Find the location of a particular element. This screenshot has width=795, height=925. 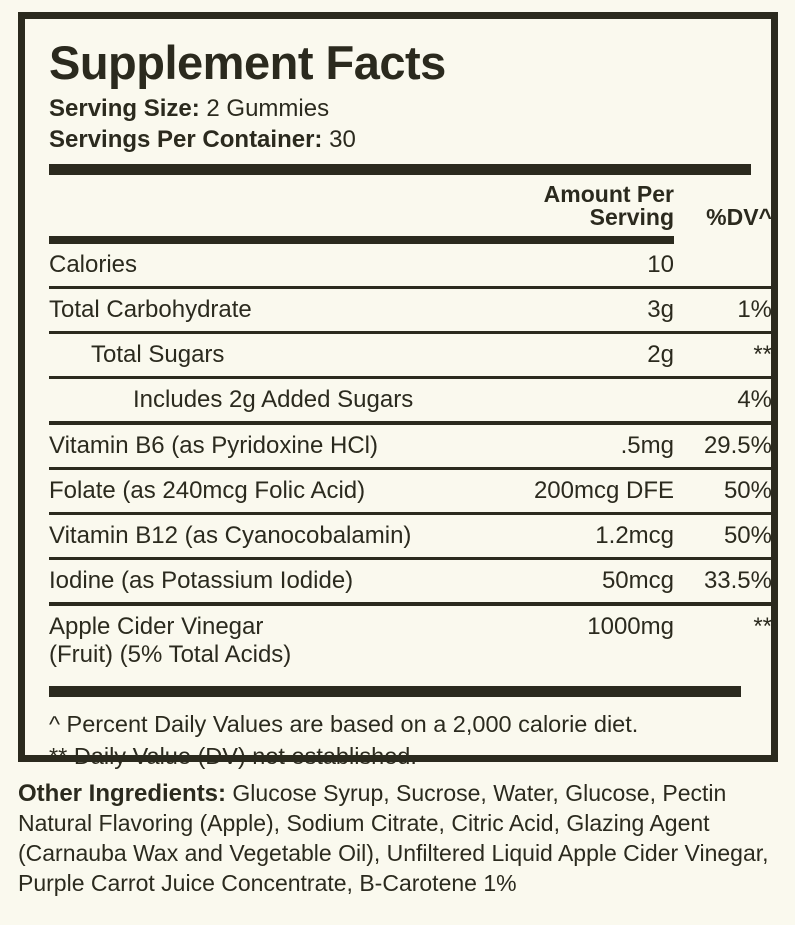

nutrient-amount: 50mcg is located at coordinates (637, 581).